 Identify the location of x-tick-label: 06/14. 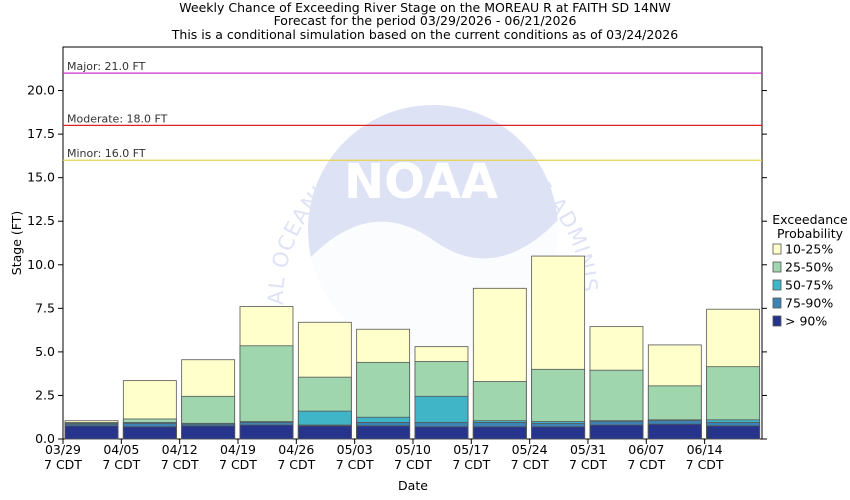
(705, 449).